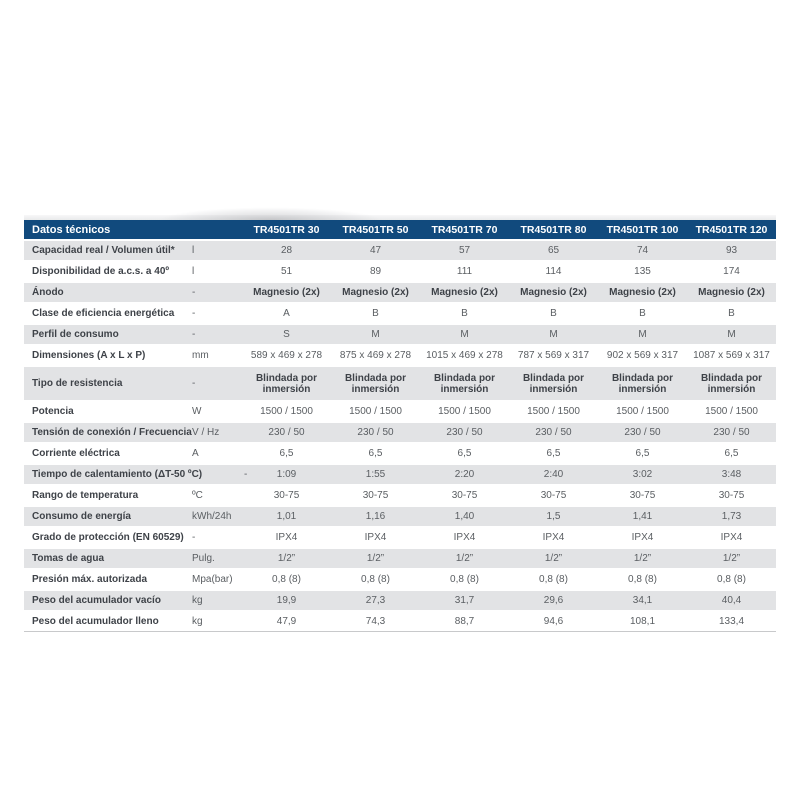 Image resolution: width=800 pixels, height=800 pixels. What do you see at coordinates (214, 621) in the screenshot?
I see `row-unit: kg` at bounding box center [214, 621].